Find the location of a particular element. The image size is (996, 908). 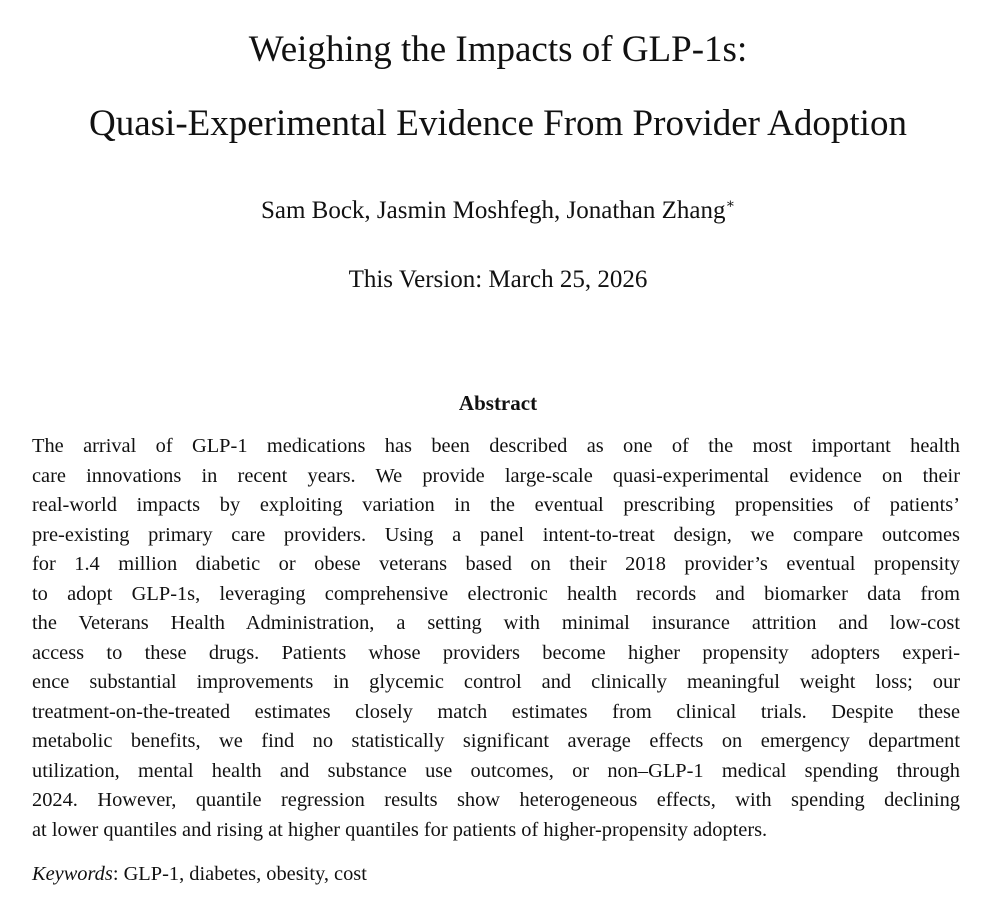

author-footnote-mark: ∗ is located at coordinates (730, 204).